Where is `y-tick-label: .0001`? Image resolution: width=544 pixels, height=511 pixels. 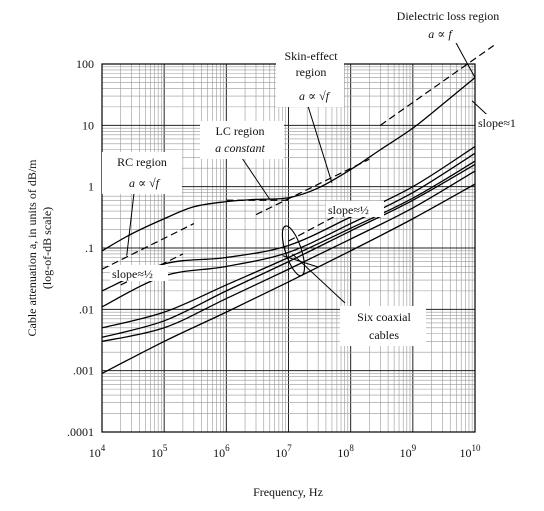 y-tick-label: .0001 is located at coordinates (80, 432).